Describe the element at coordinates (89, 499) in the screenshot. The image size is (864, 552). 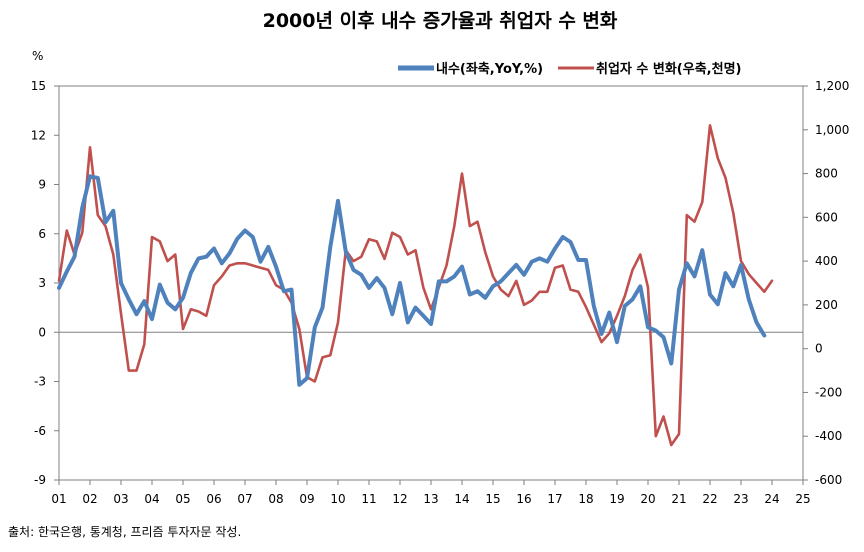
I see `x-tick-label: 02` at that location.